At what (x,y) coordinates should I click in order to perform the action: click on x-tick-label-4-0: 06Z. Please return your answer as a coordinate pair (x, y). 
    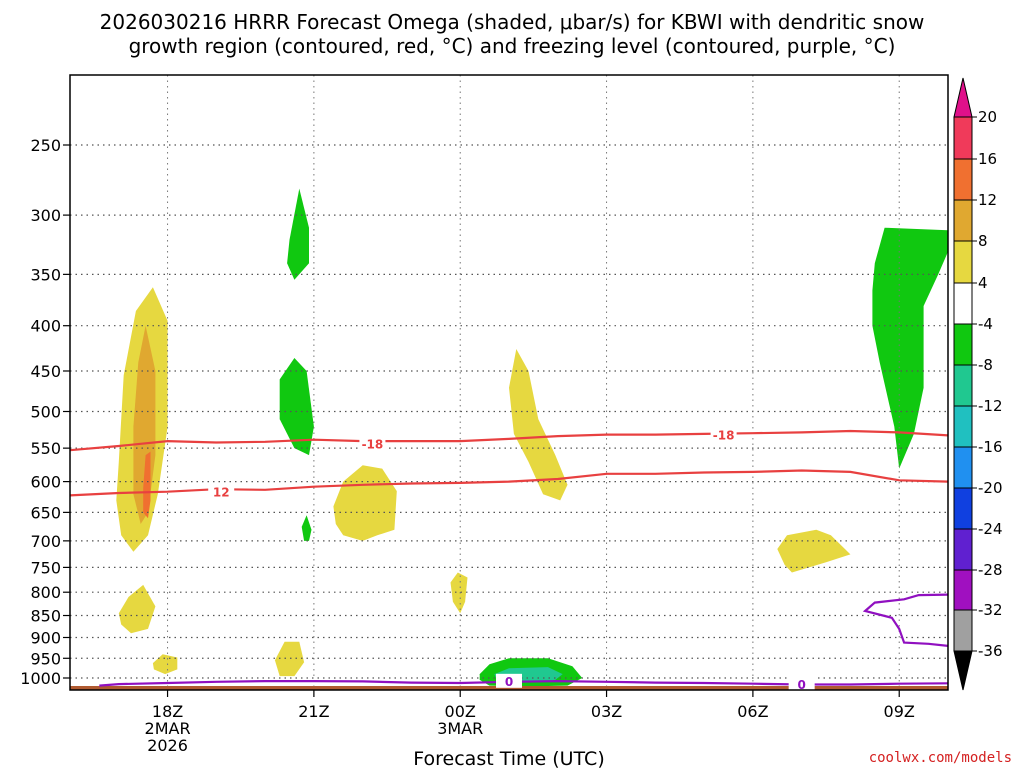
    Looking at the image, I should click on (752, 711).